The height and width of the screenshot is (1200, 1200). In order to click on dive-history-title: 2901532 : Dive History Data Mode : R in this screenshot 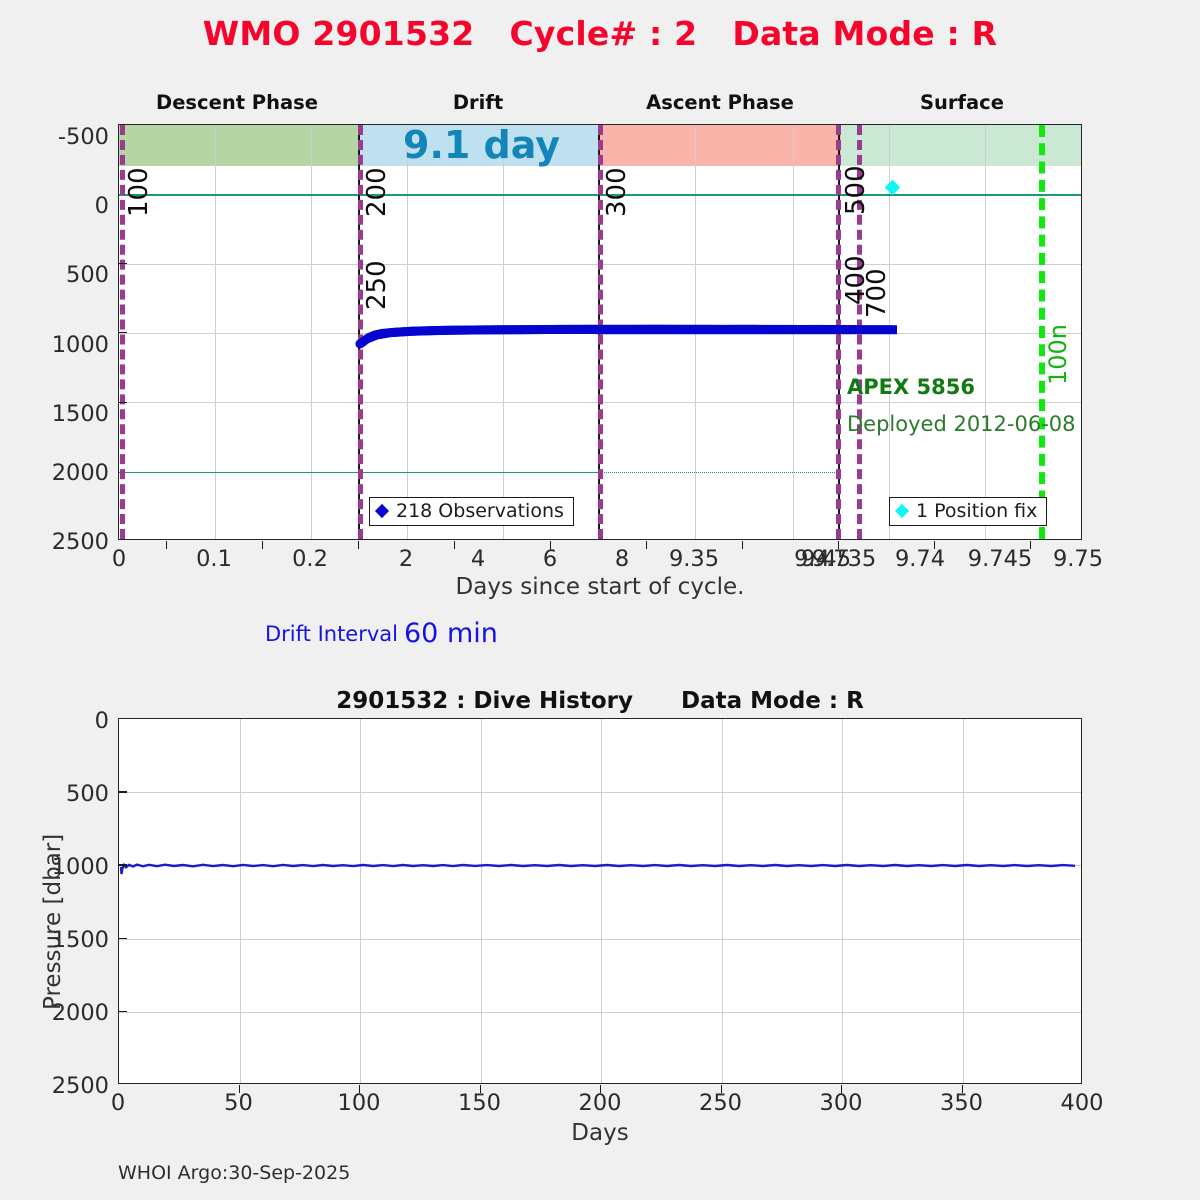, I will do `click(600, 701)`.